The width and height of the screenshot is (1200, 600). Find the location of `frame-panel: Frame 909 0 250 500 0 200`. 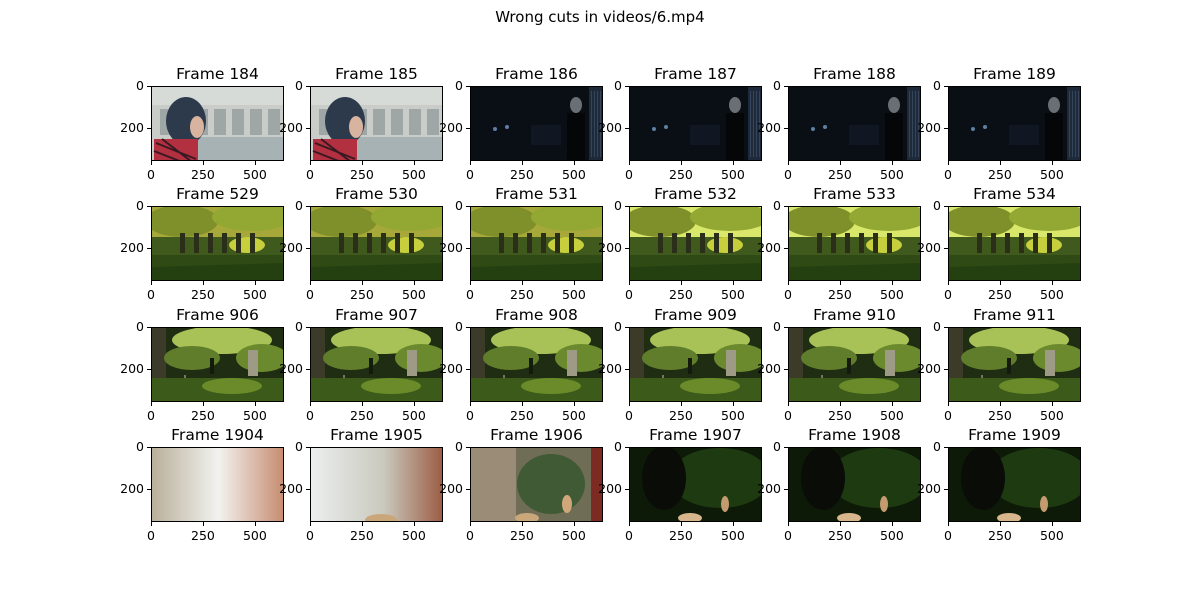

frame-panel: Frame 909 0 250 500 0 200 is located at coordinates (680, 364).